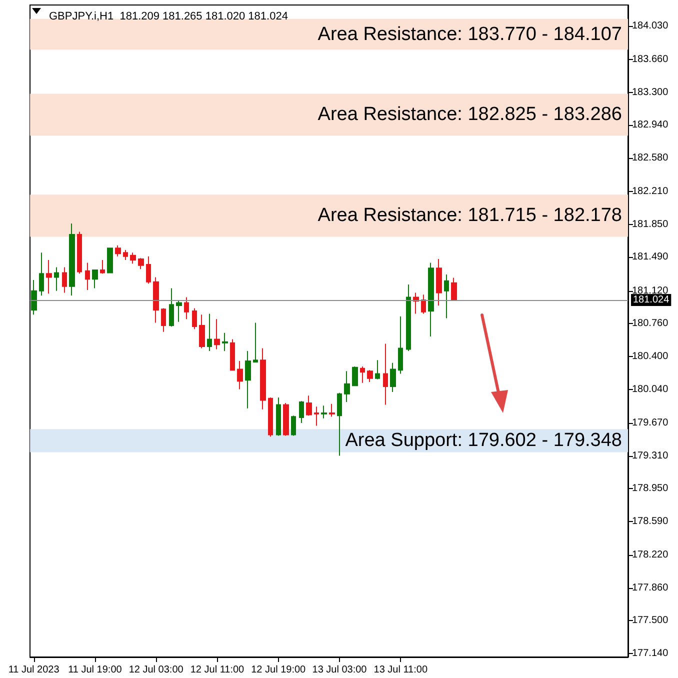 Image resolution: width=678 pixels, height=678 pixels. Describe the element at coordinates (401, 670) in the screenshot. I see `x-tick-label: 13 Jul 11:00` at that location.